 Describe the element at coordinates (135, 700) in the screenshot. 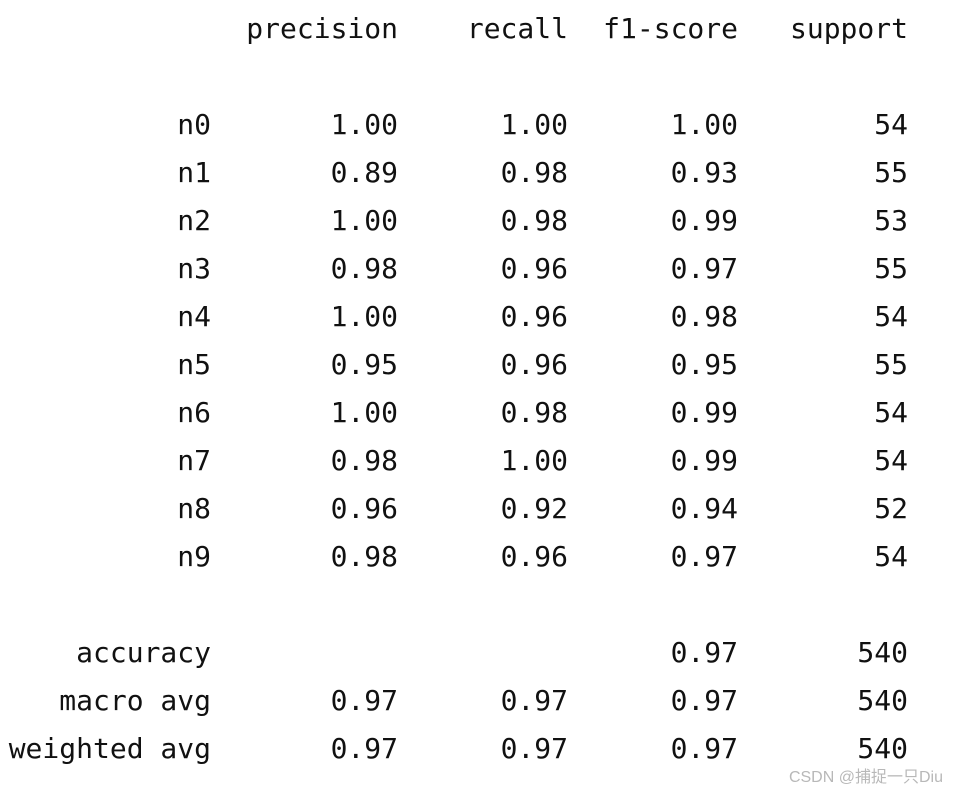

I see `macro-avg-label: macro avg` at that location.